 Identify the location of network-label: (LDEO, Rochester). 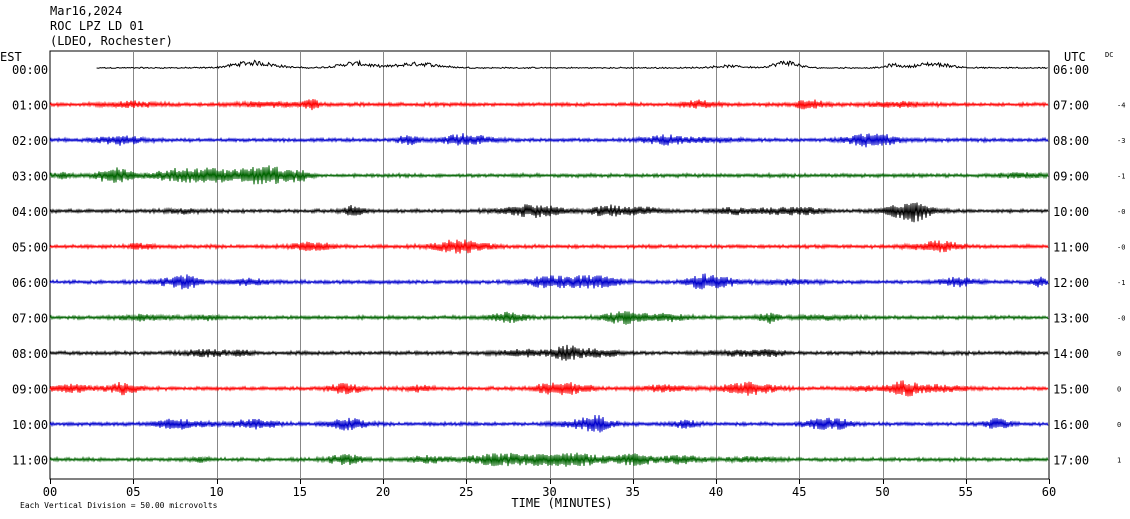
(111, 41).